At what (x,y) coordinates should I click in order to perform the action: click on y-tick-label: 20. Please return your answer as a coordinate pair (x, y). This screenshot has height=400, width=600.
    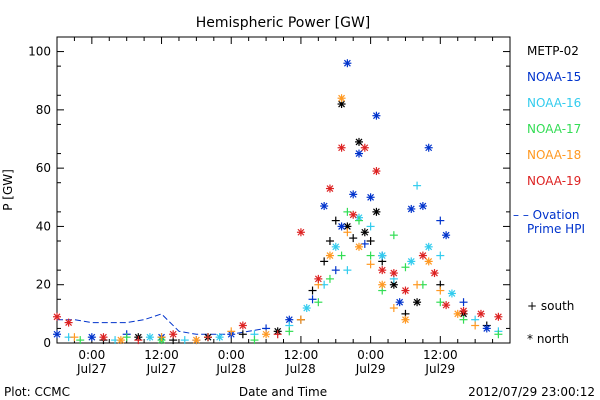
    Looking at the image, I should click on (43, 285).